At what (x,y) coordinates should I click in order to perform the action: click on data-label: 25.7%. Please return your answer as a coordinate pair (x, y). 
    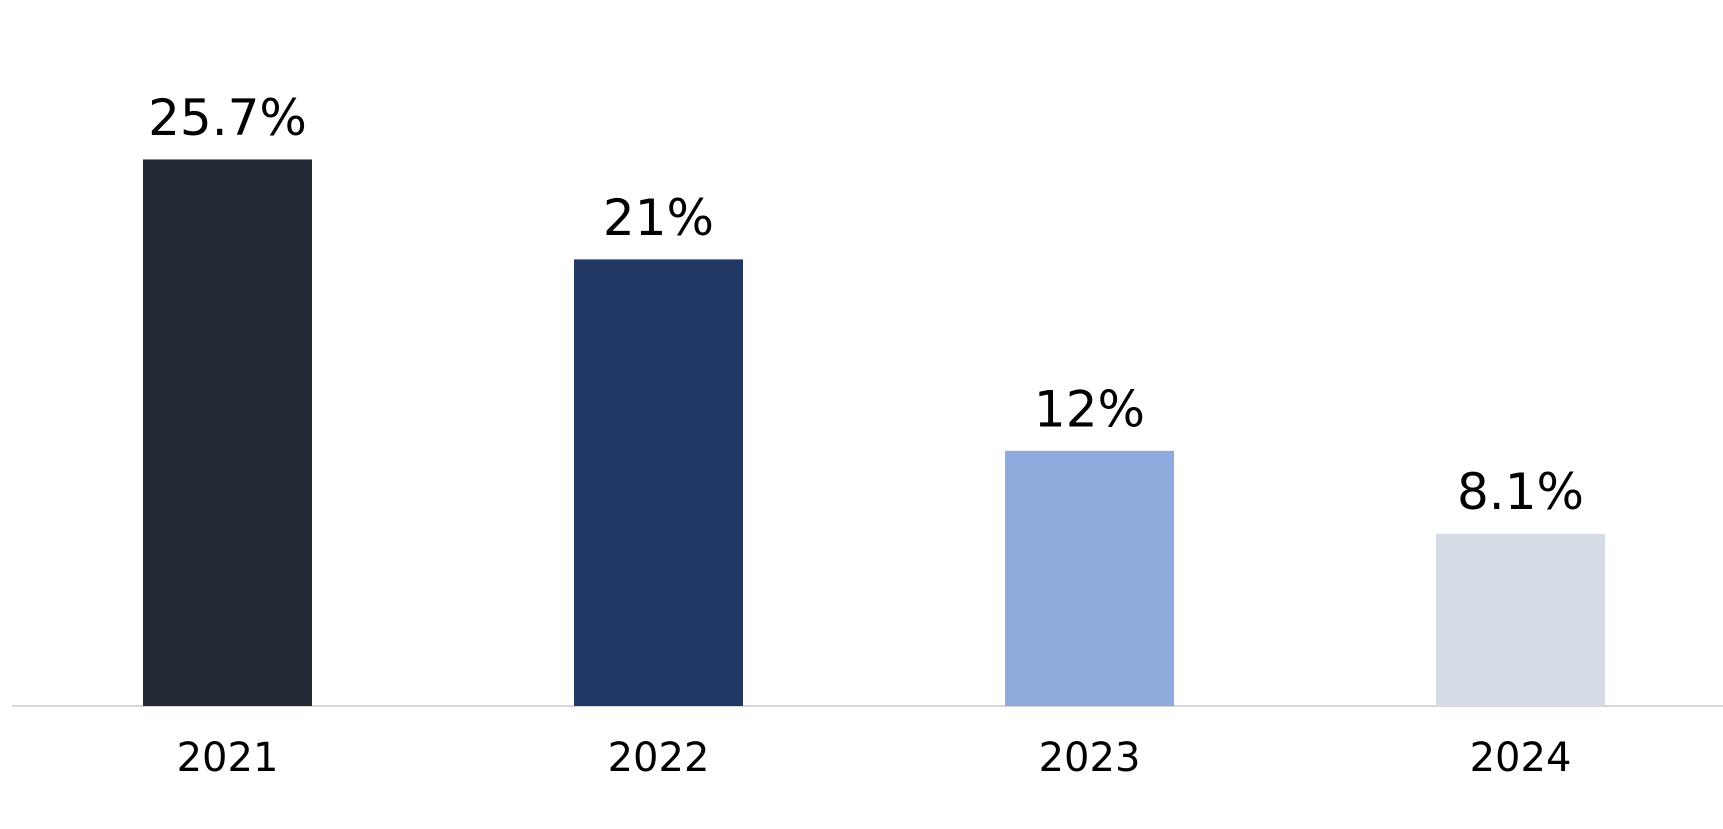
    Looking at the image, I should click on (227, 118).